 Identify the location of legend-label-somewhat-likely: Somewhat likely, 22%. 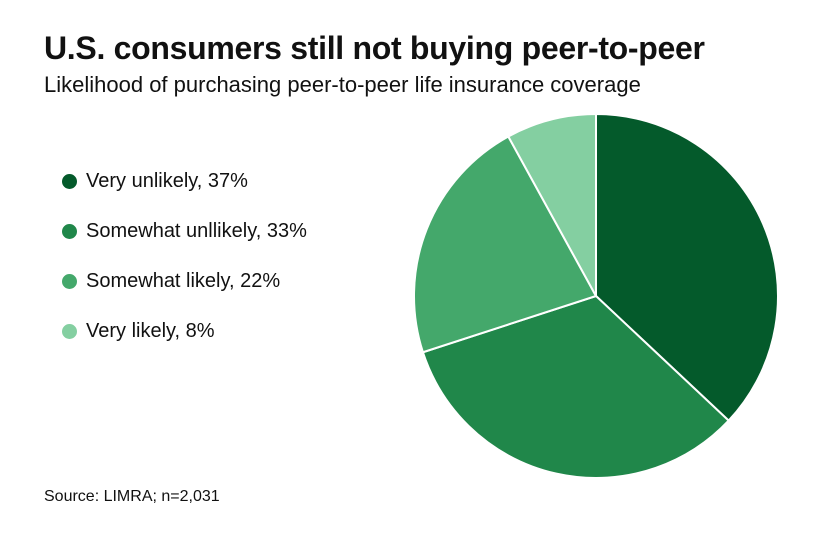
(183, 280).